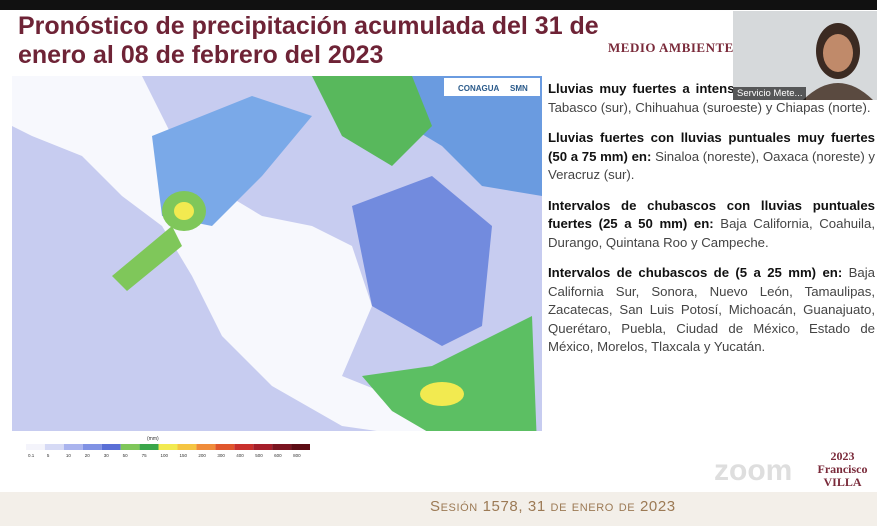 This screenshot has width=877, height=526. Describe the element at coordinates (221, 455) in the screenshot. I see `scale-label: 300` at that location.